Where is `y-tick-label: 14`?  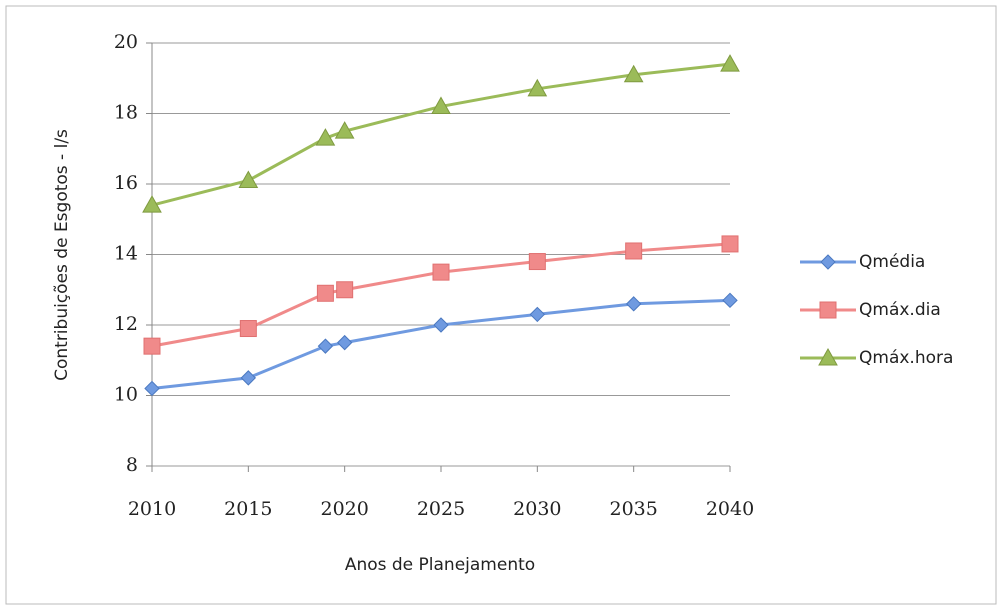
y-tick-label: 14 is located at coordinates (126, 254).